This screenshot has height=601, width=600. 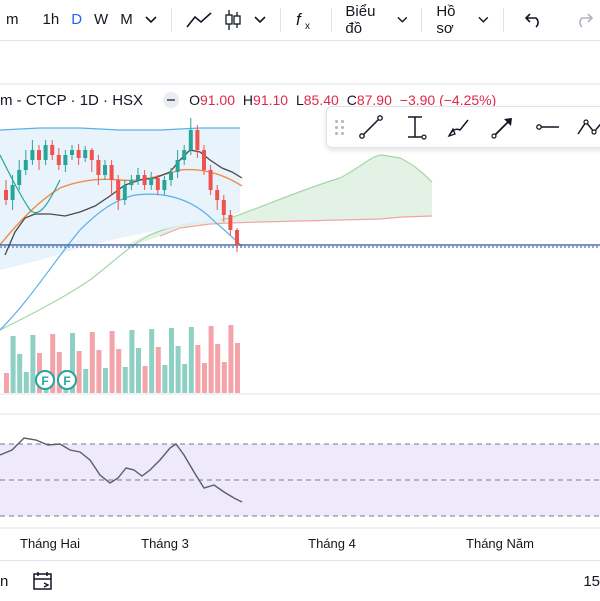 What do you see at coordinates (72, 100) in the screenshot?
I see `symbol-title: m - CTCP · 1D · HSX` at bounding box center [72, 100].